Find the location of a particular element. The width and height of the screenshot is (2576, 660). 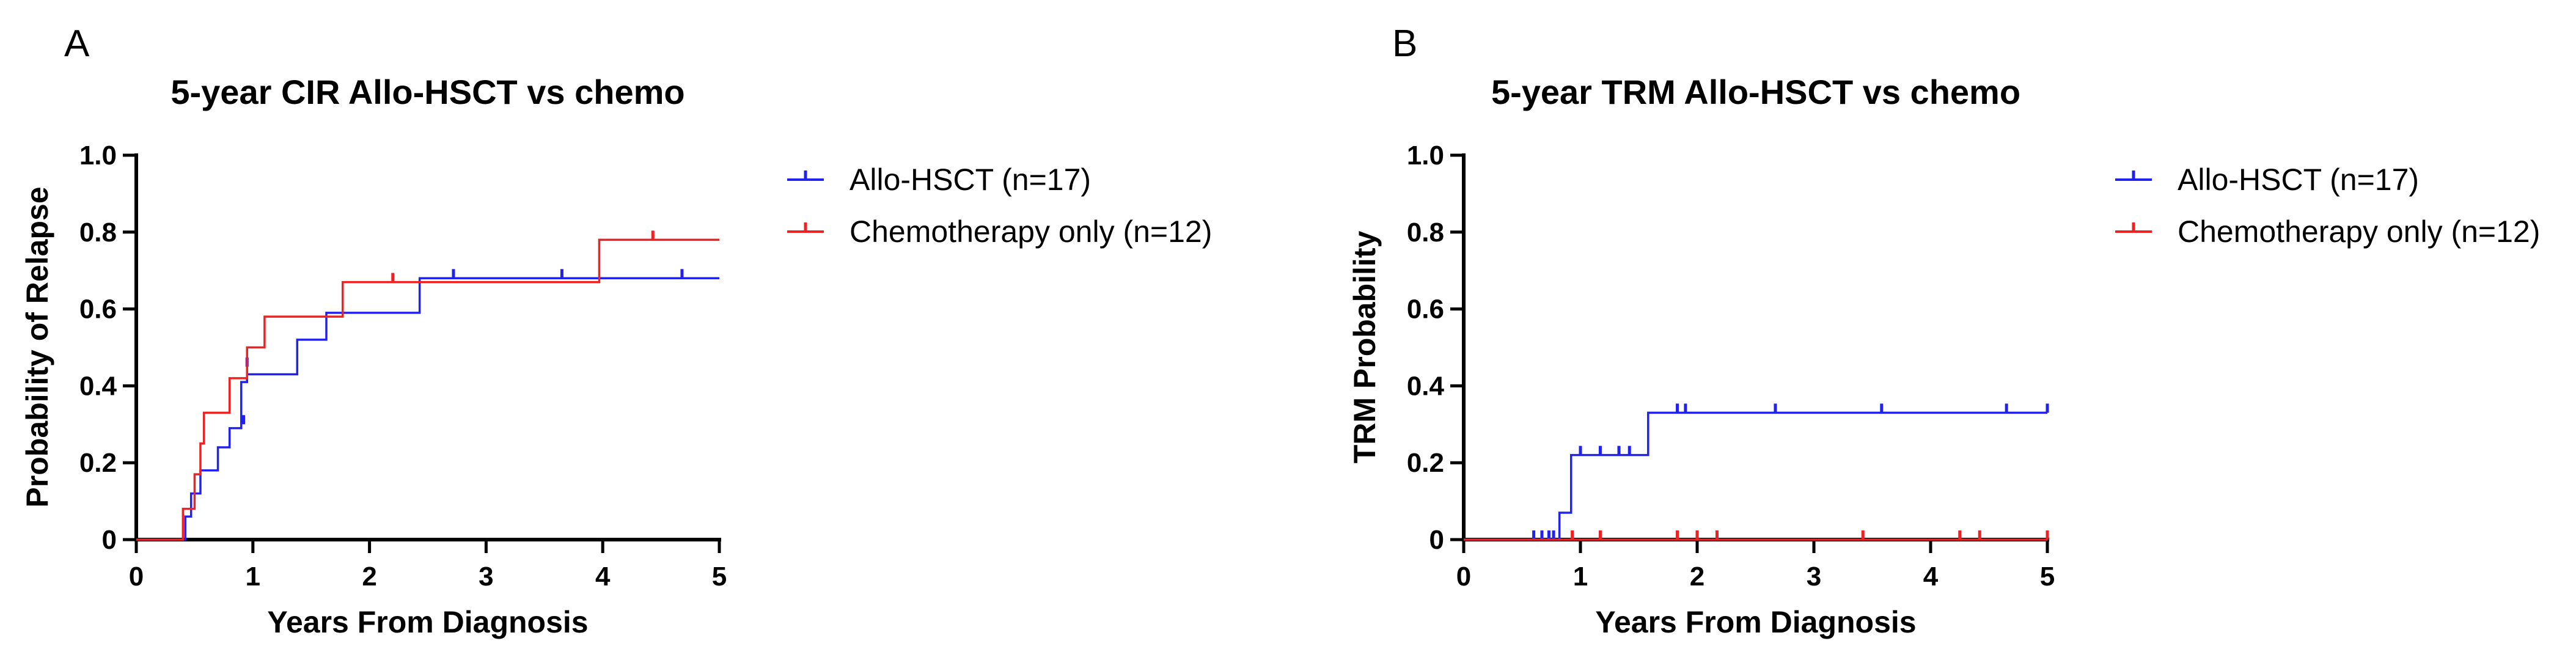

x-tick-label-b: 1 is located at coordinates (1580, 577).